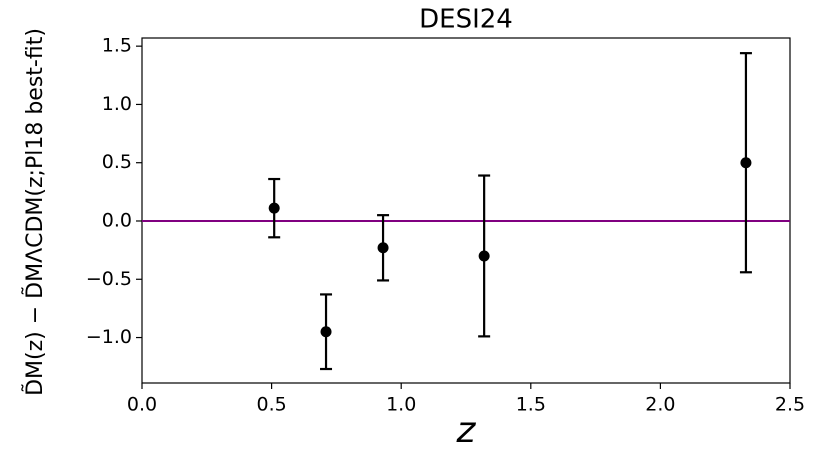 This screenshot has width=826, height=460. Describe the element at coordinates (401, 405) in the screenshot. I see `x-tick-label: 1.0` at that location.